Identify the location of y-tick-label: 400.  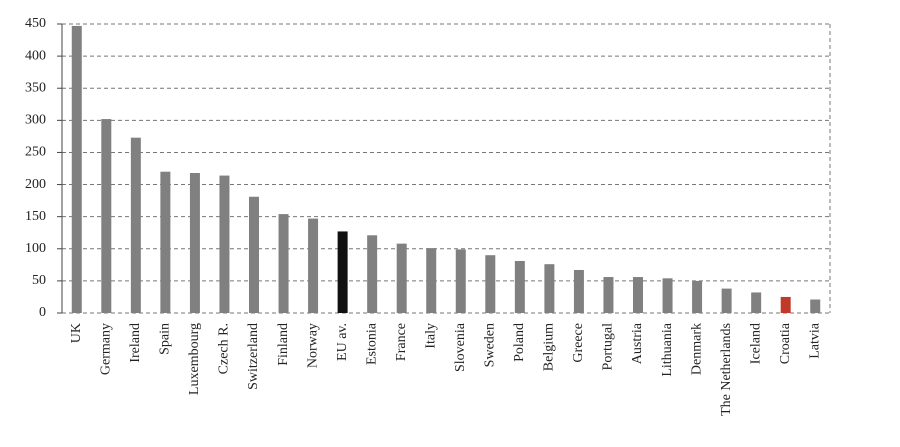
(35, 55).